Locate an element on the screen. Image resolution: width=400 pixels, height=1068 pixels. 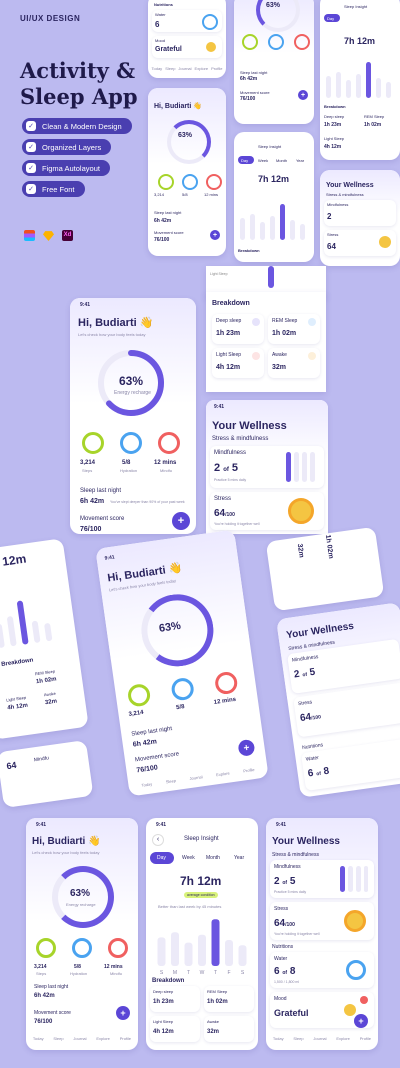
bottom-nav: Today Sleep Journal Explore Profile is located at coordinates (82, 1038).